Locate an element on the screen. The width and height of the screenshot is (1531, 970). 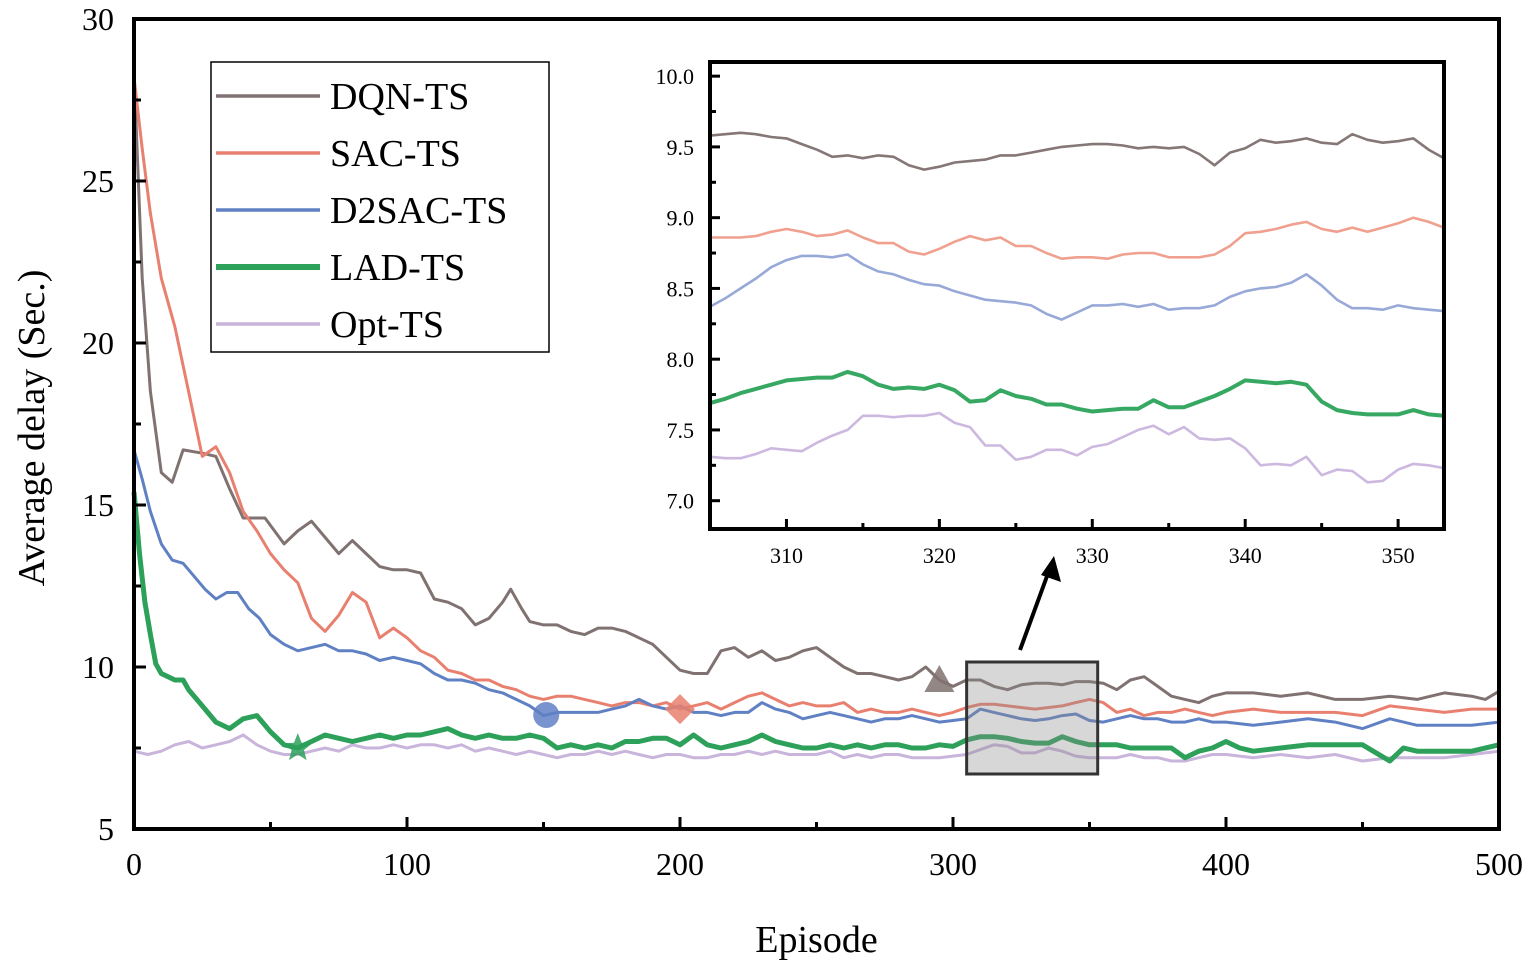
series-line-opt-ts is located at coordinates (816, 748).